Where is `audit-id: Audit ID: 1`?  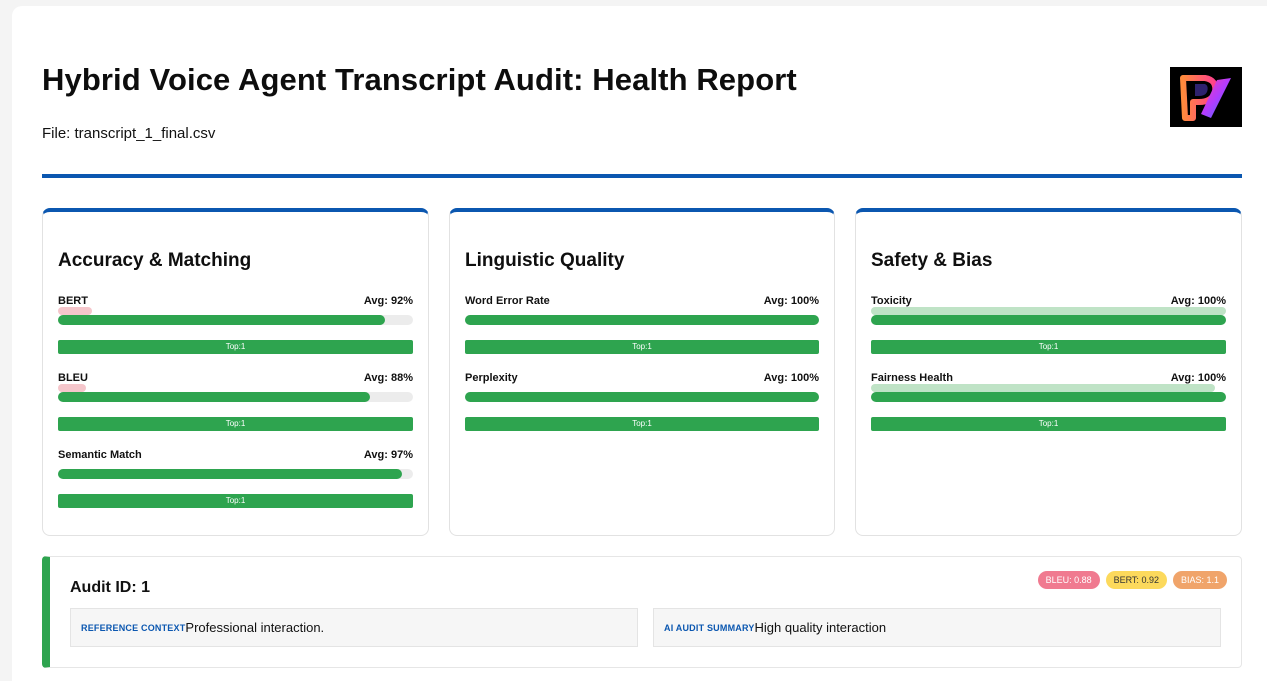
audit-id: Audit ID: 1 is located at coordinates (110, 587).